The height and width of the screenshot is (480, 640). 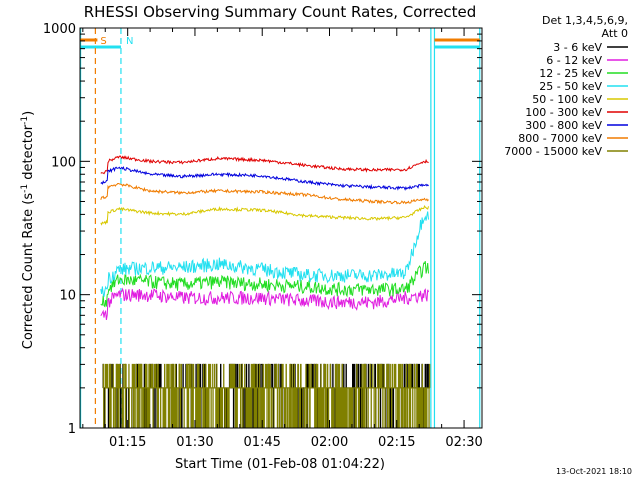 What do you see at coordinates (72, 429) in the screenshot?
I see `y-tick-label: 1` at bounding box center [72, 429].